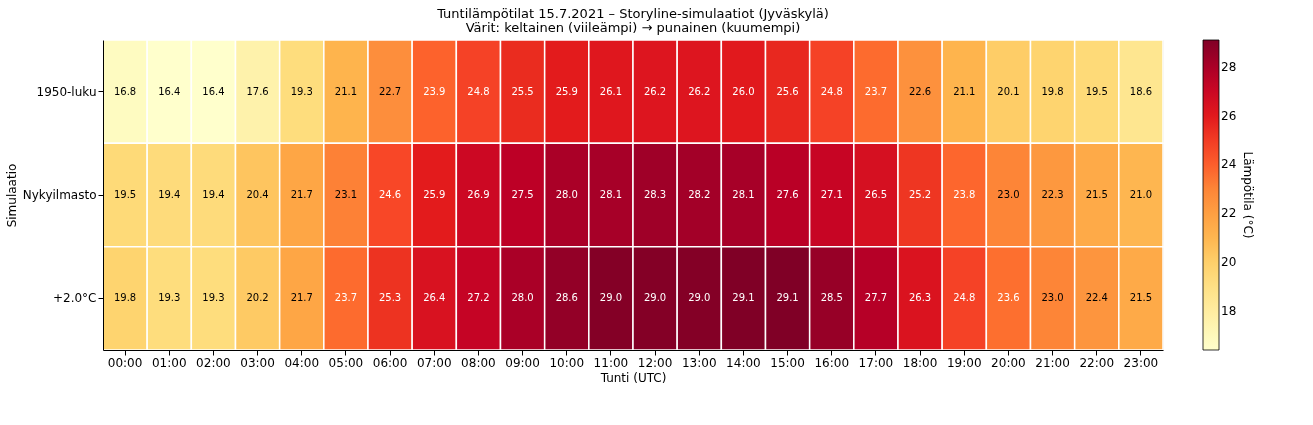 The width and height of the screenshot is (1313, 425). Describe the element at coordinates (1229, 213) in the screenshot. I see `color-bar-label: 22` at that location.